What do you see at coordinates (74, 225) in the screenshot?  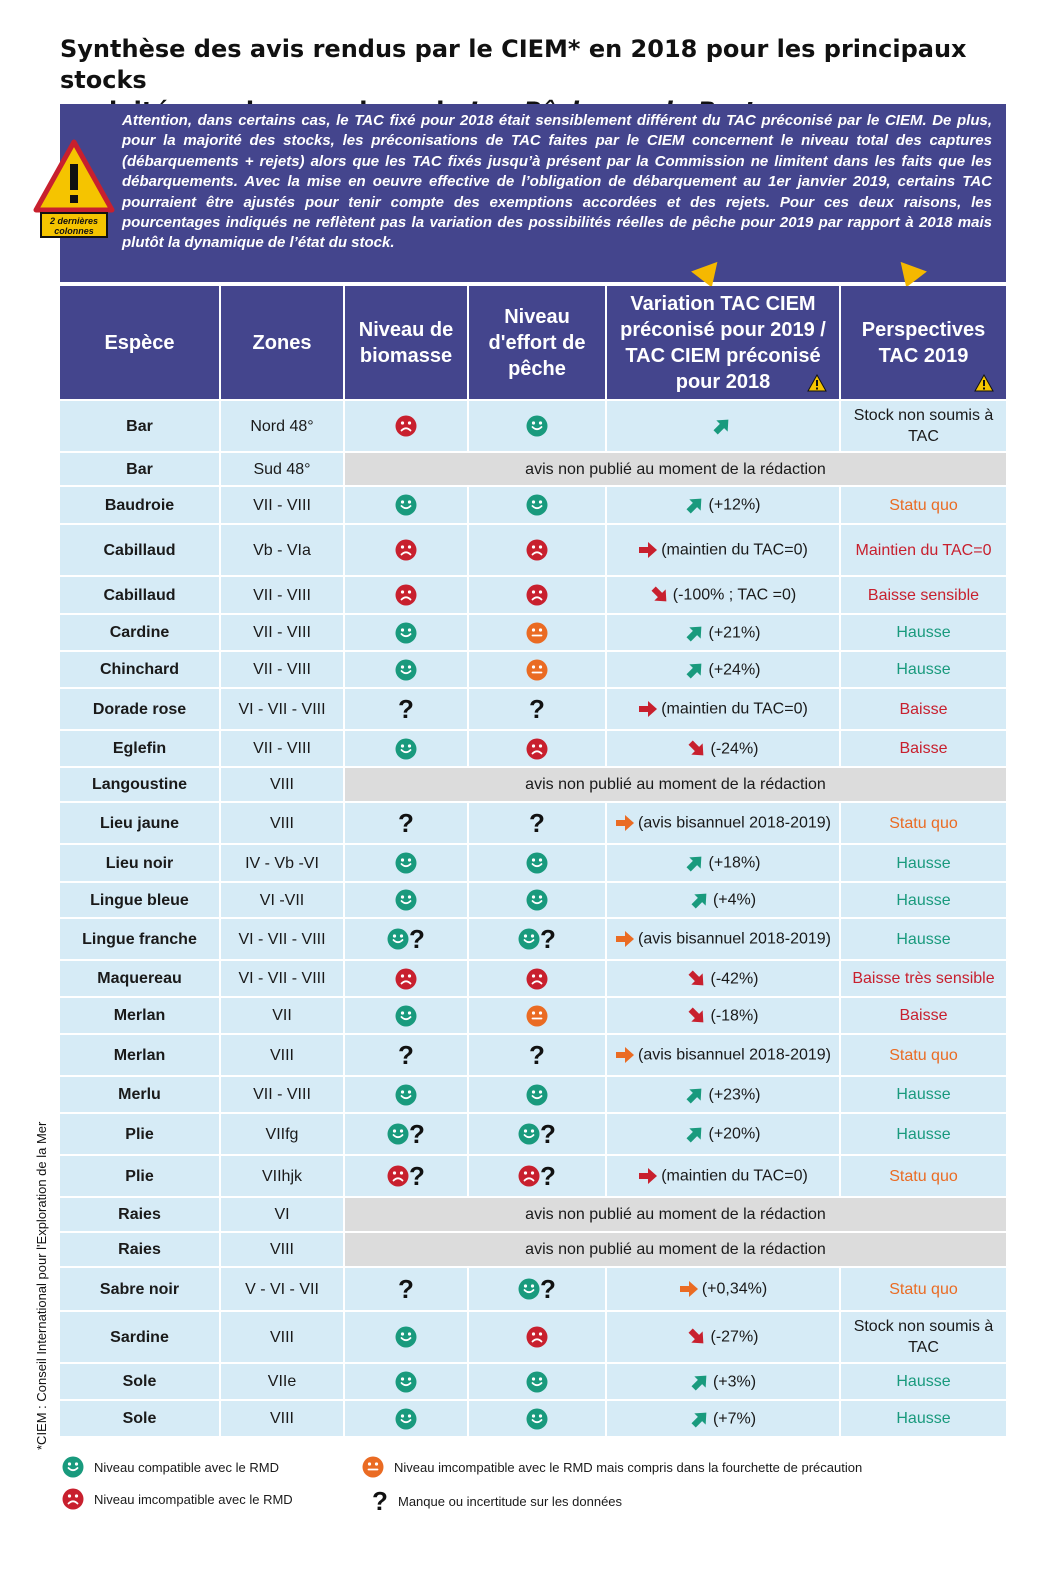 I see `warning-label: 2 dernières colonnes` at bounding box center [74, 225].